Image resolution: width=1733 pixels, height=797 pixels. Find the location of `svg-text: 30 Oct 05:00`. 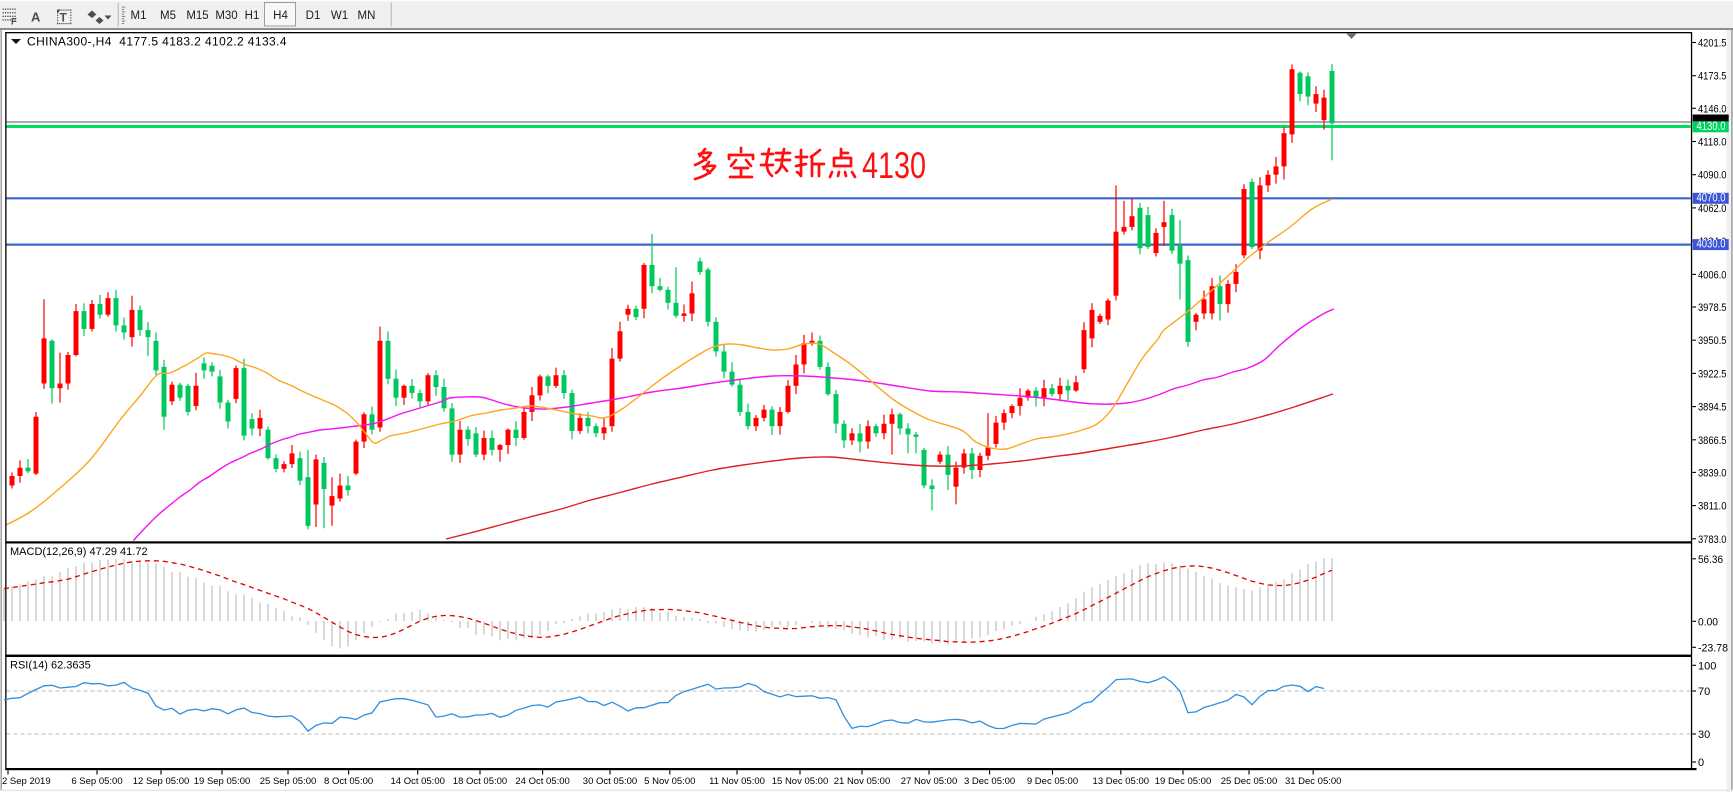

svg-text: 30 Oct 05:00 is located at coordinates (610, 781).